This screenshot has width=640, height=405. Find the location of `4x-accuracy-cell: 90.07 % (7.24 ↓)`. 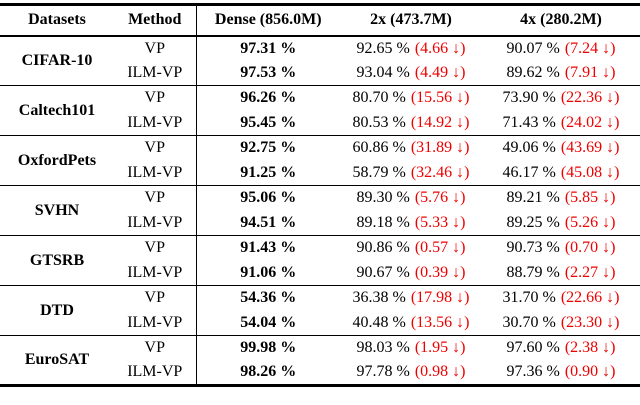

4x-accuracy-cell: 90.07 % (7.24 ↓) is located at coordinates (561, 48).